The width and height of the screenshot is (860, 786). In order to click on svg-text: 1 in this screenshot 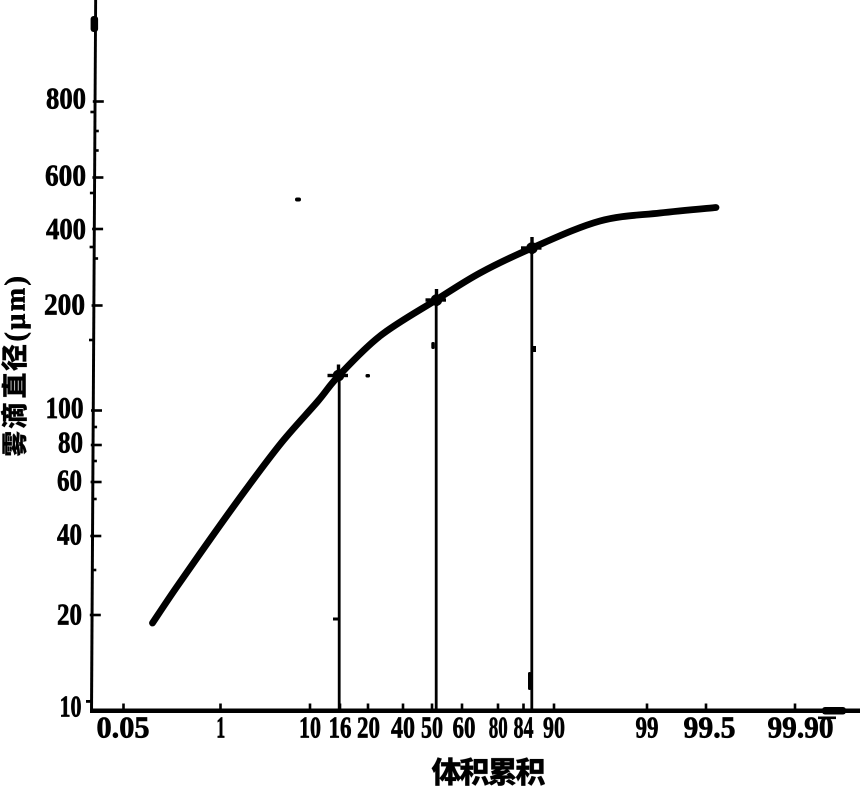, I will do `click(220, 727)`.